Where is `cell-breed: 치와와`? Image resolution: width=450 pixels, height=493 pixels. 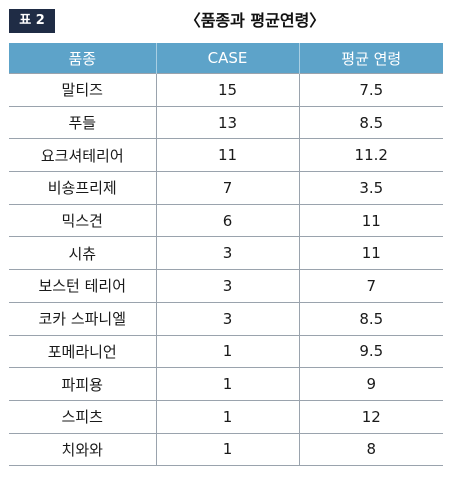
cell-breed: 치와와 is located at coordinates (83, 449).